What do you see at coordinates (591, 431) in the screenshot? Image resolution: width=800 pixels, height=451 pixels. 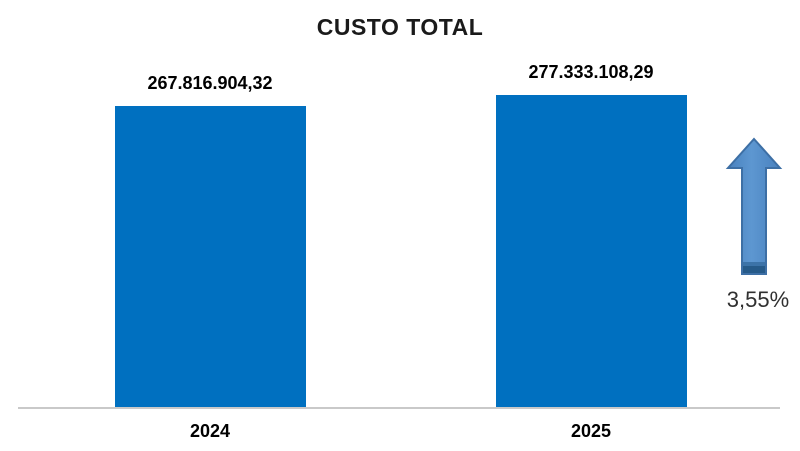 I see `category-label-2025: 2025` at bounding box center [591, 431].